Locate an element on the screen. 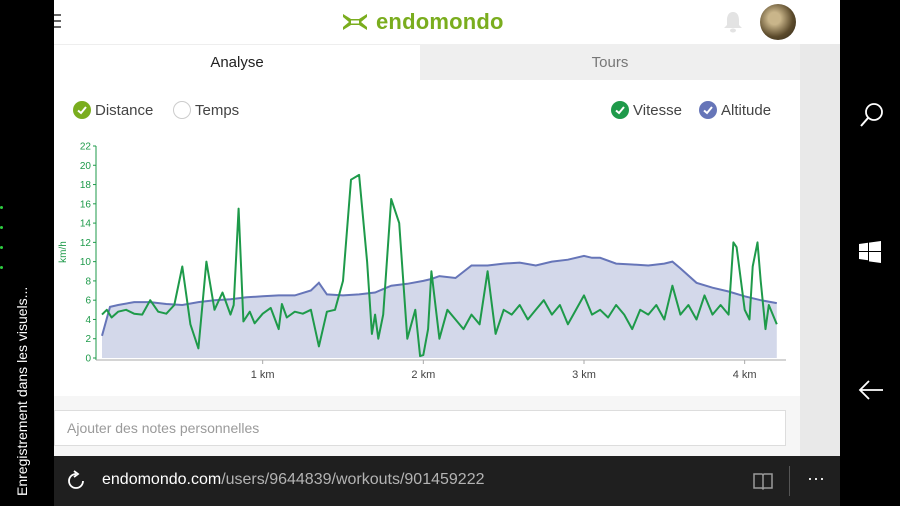  altitude-toggle: Altitude is located at coordinates (735, 110).